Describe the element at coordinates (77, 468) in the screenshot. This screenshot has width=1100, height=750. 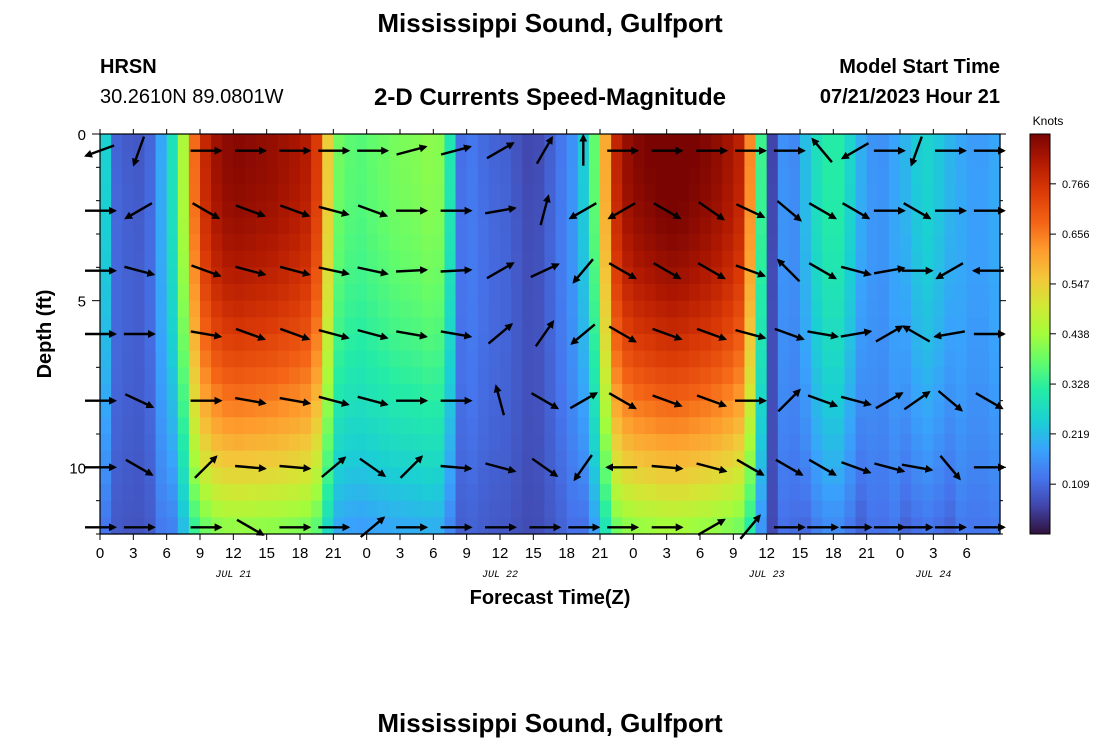
I see `y-tick-label: 10` at that location.